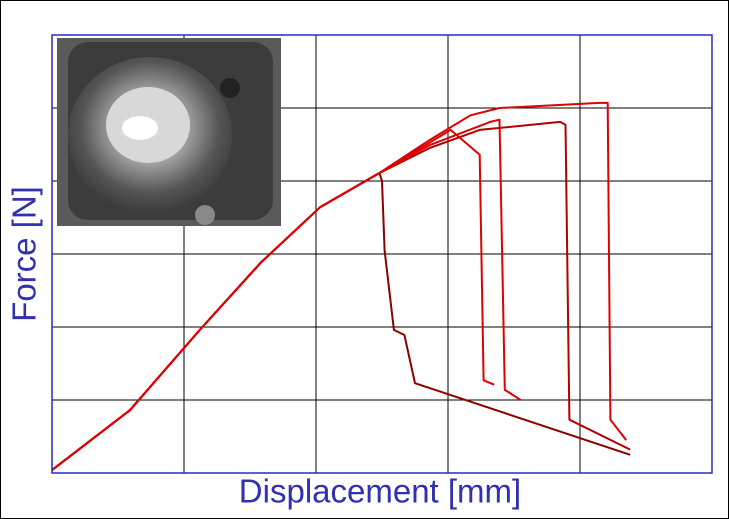 This screenshot has height=519, width=729. I want to click on inset-photo, so click(169, 132).